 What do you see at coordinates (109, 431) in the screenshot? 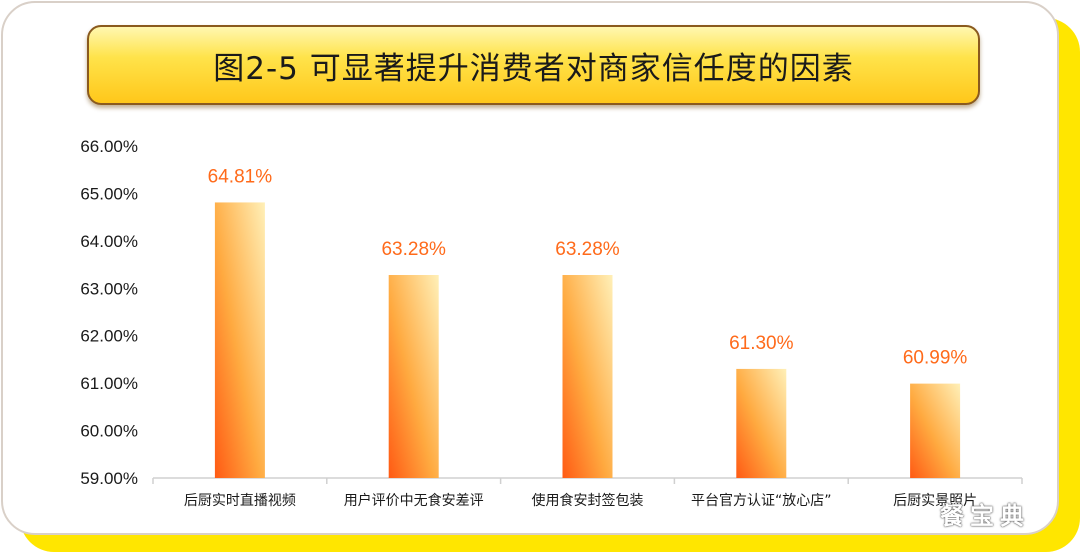
I see `y-tick-label: 60.00%` at bounding box center [109, 431].